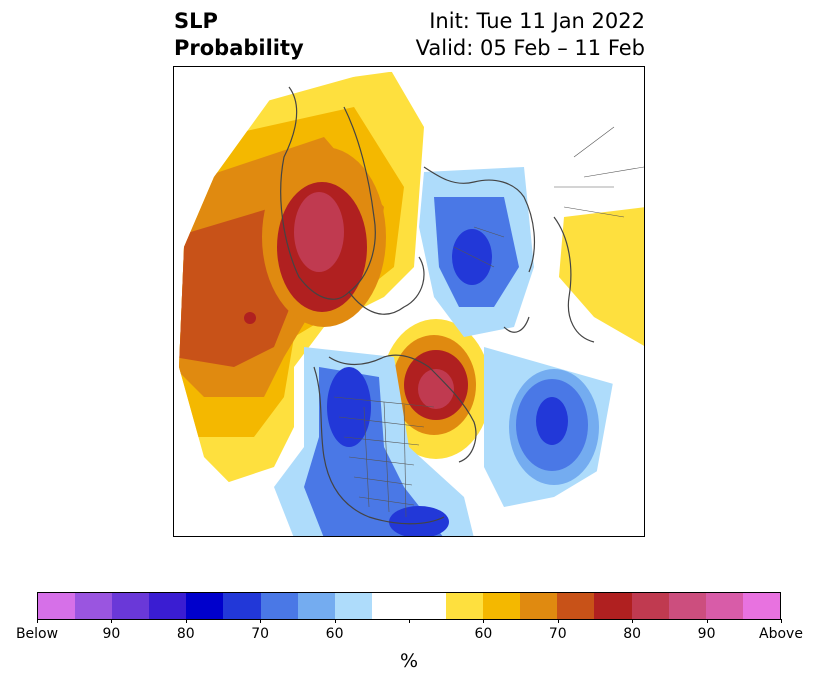 This screenshot has width=819, height=686. I want to click on below-75-namerica, so click(349, 407).